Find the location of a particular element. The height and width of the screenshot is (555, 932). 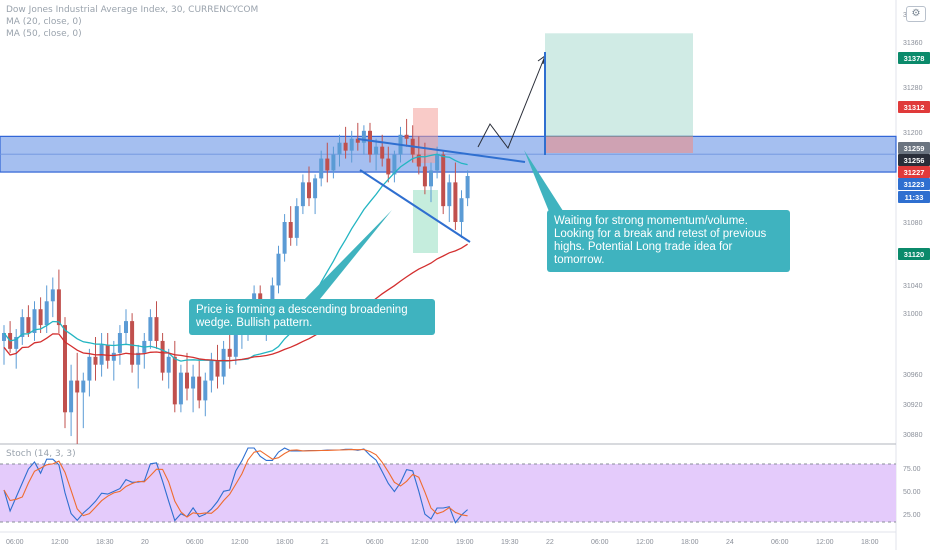

price-badge-label: 31256 is located at coordinates (914, 160).